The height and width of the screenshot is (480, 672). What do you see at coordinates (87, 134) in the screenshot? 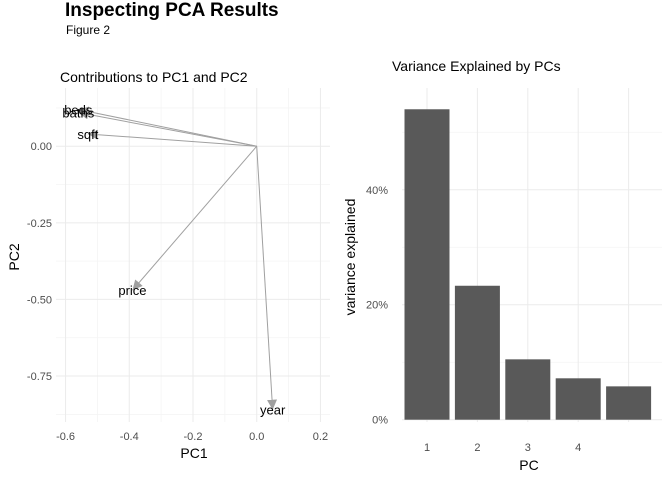
I see `biplot-label-sqft: sqft` at bounding box center [87, 134].